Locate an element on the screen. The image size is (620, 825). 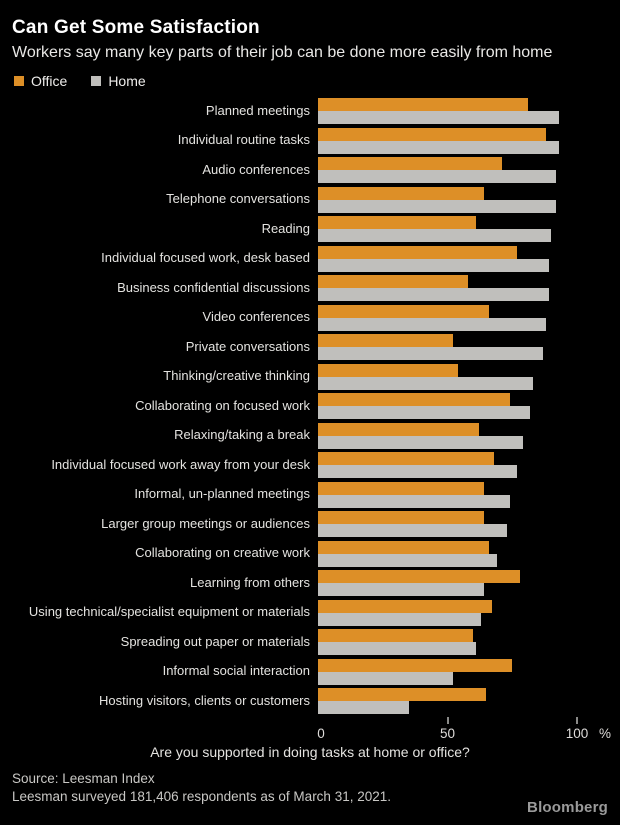
office-swatch-icon is located at coordinates (19, 81).